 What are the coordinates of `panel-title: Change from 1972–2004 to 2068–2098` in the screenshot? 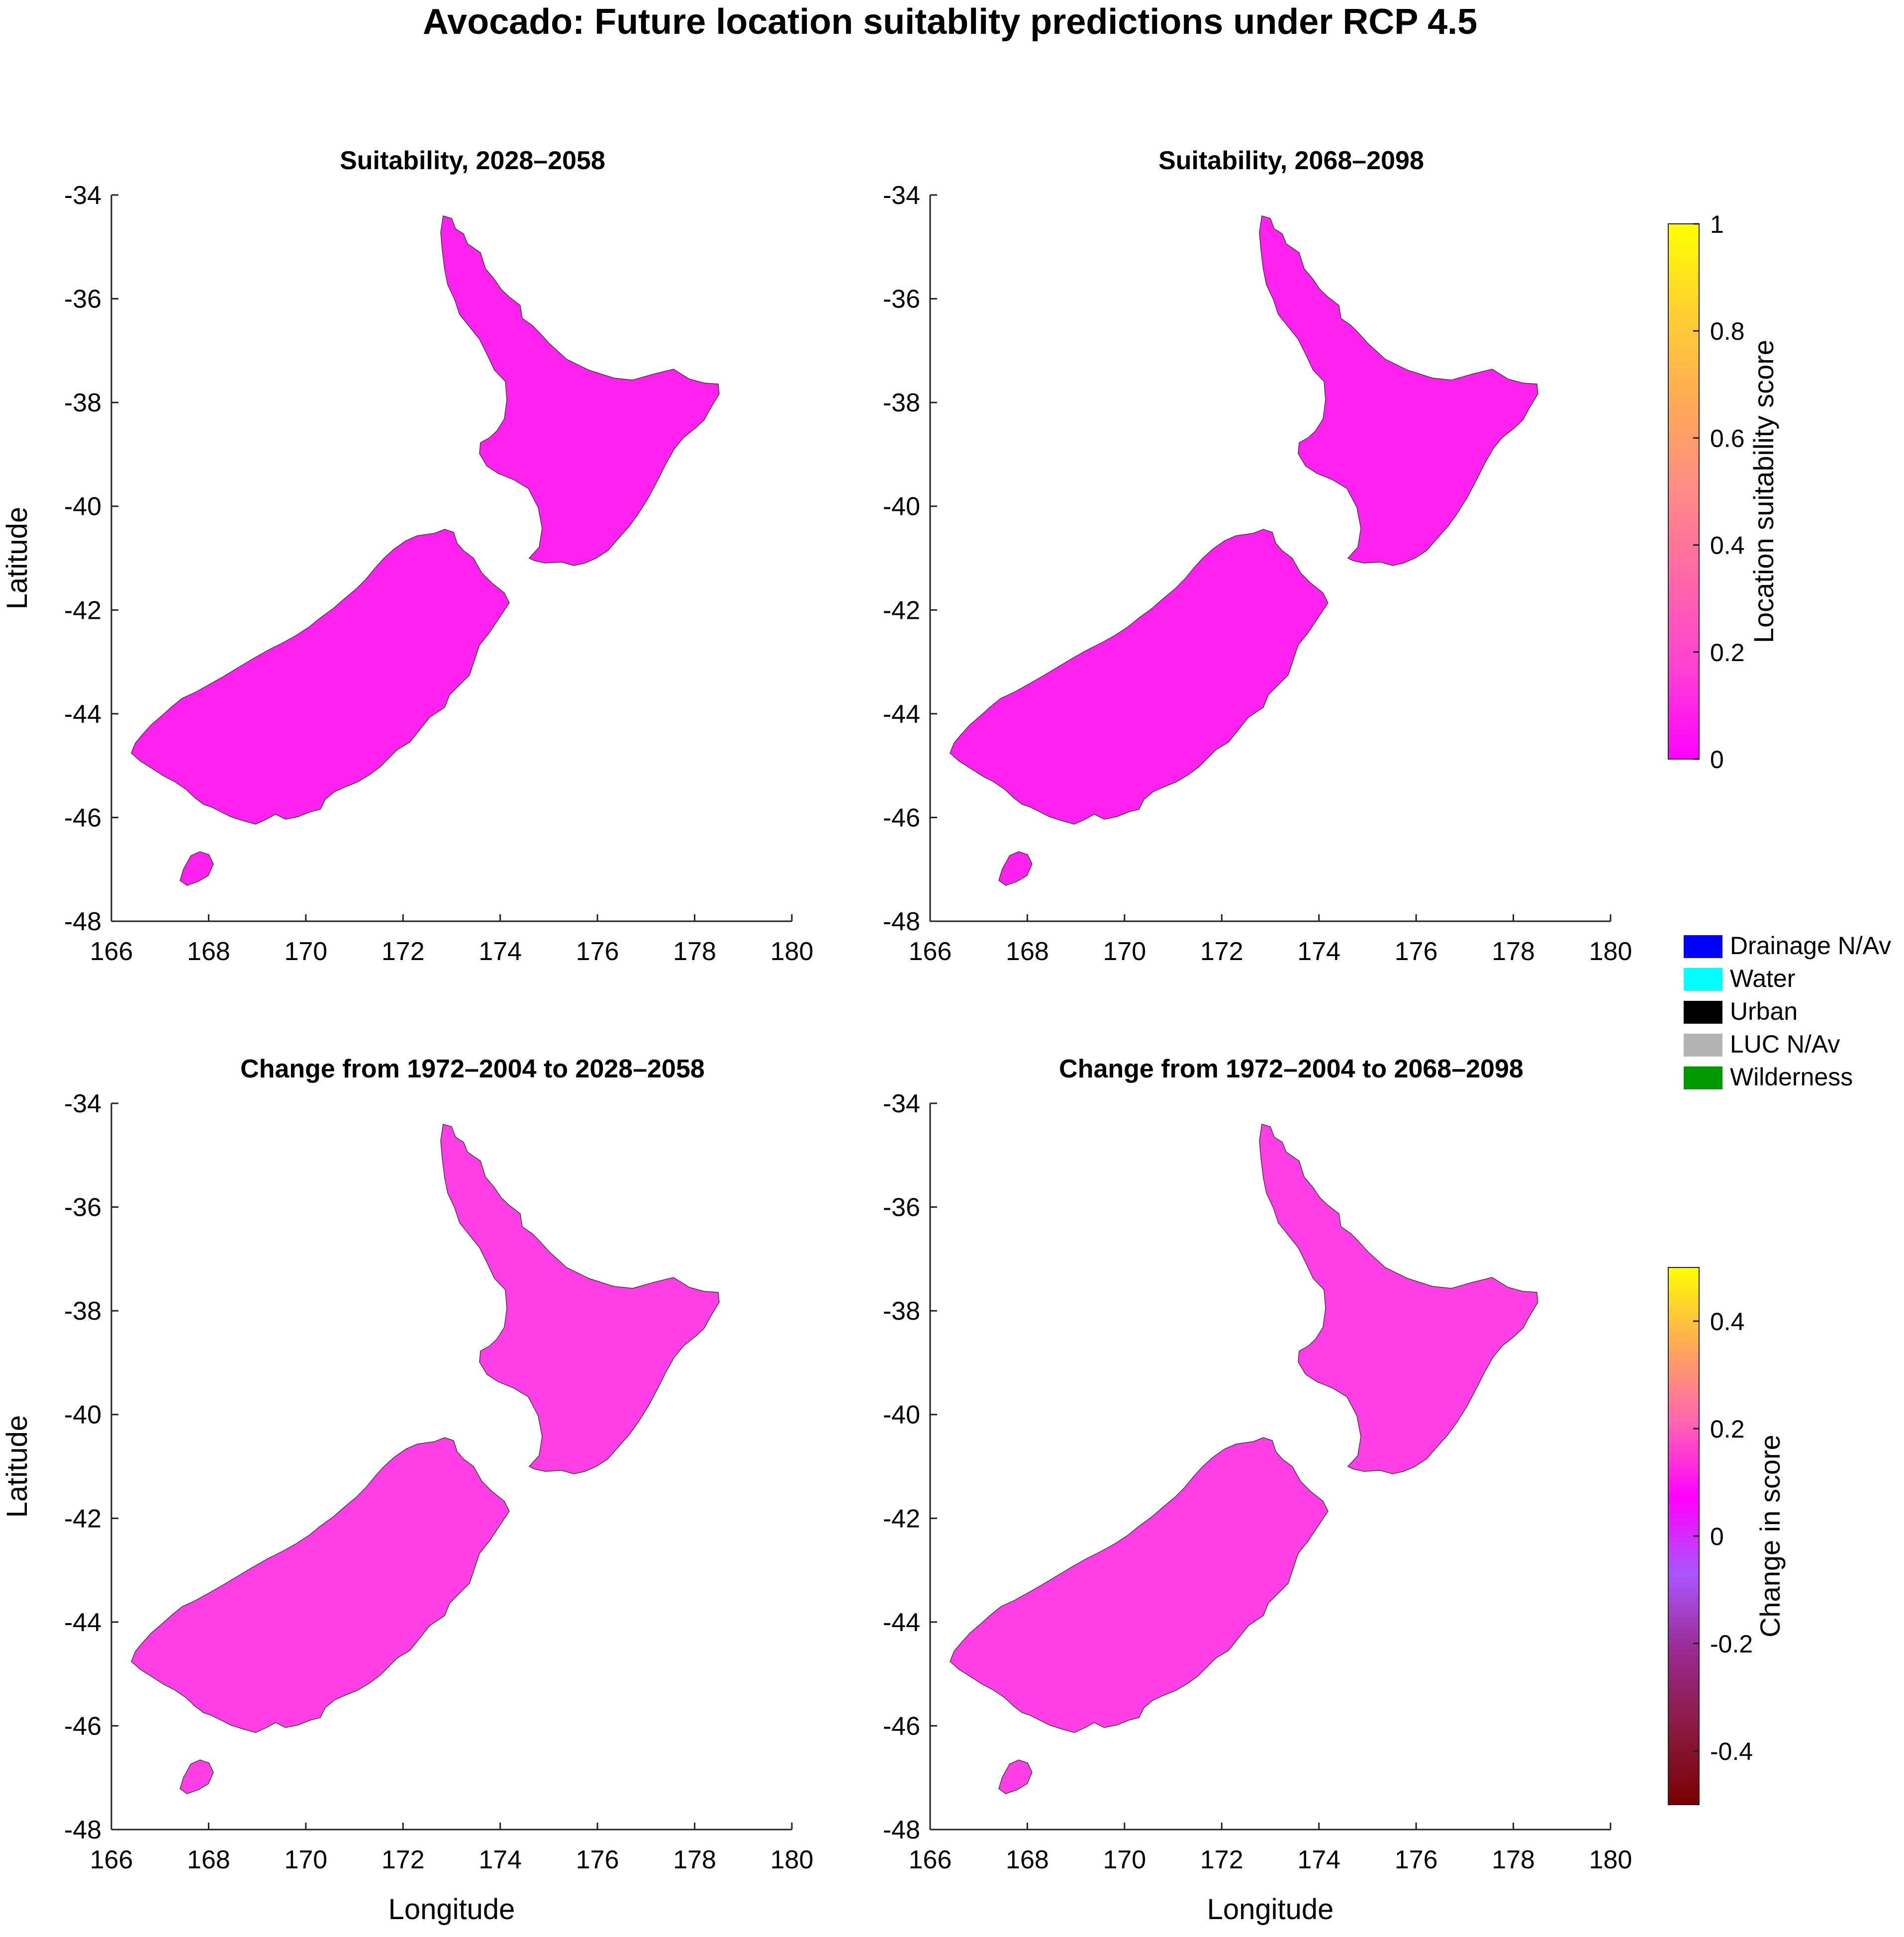 It's located at (1291, 1069).